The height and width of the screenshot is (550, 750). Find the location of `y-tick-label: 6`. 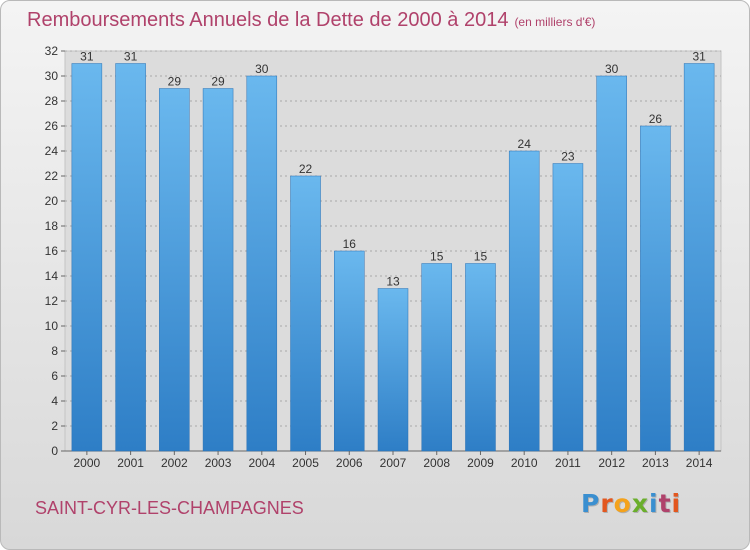

y-tick-label: 6 is located at coordinates (54, 376).